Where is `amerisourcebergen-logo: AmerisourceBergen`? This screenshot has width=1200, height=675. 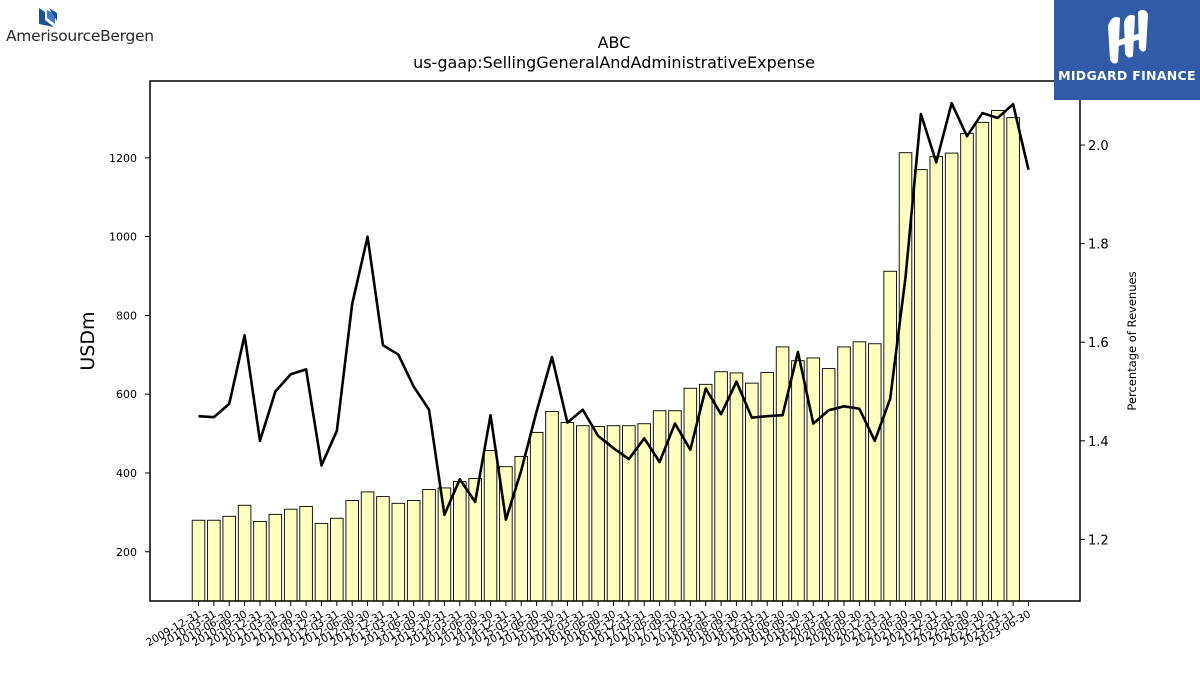
amerisourcebergen-logo: AmerisourceBergen is located at coordinates (86, 26).